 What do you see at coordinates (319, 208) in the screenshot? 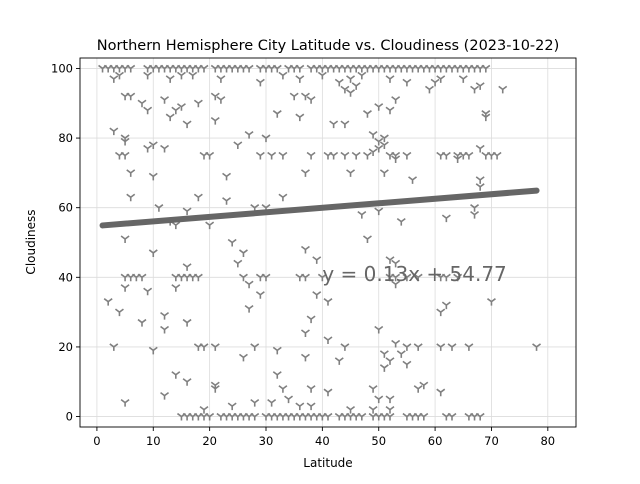
I see `regression-layer` at bounding box center [319, 208].